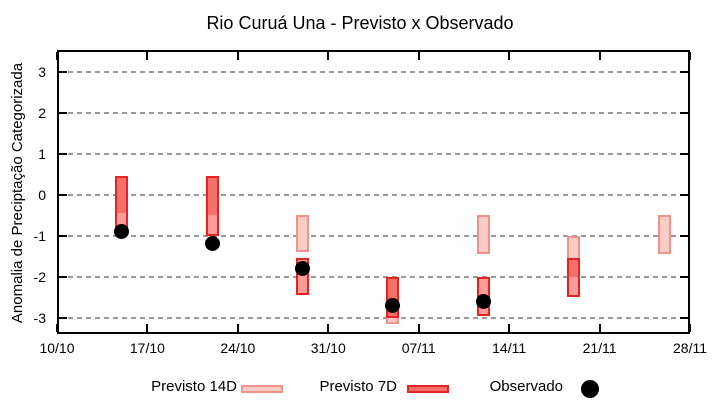 This screenshot has height=400, width=720. Describe the element at coordinates (147, 348) in the screenshot. I see `x-tick-label: 17/10` at that location.